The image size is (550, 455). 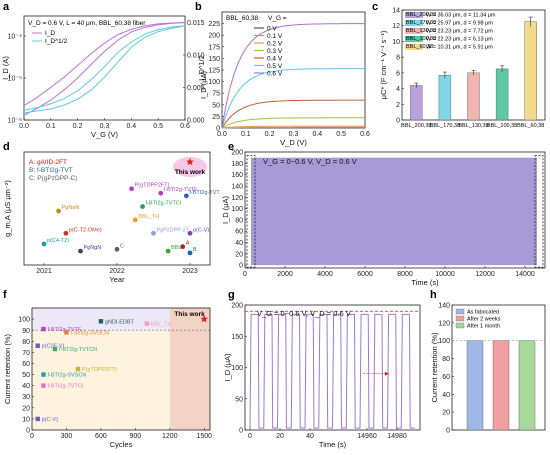 I want to click on current-band, so click(x=394, y=211).